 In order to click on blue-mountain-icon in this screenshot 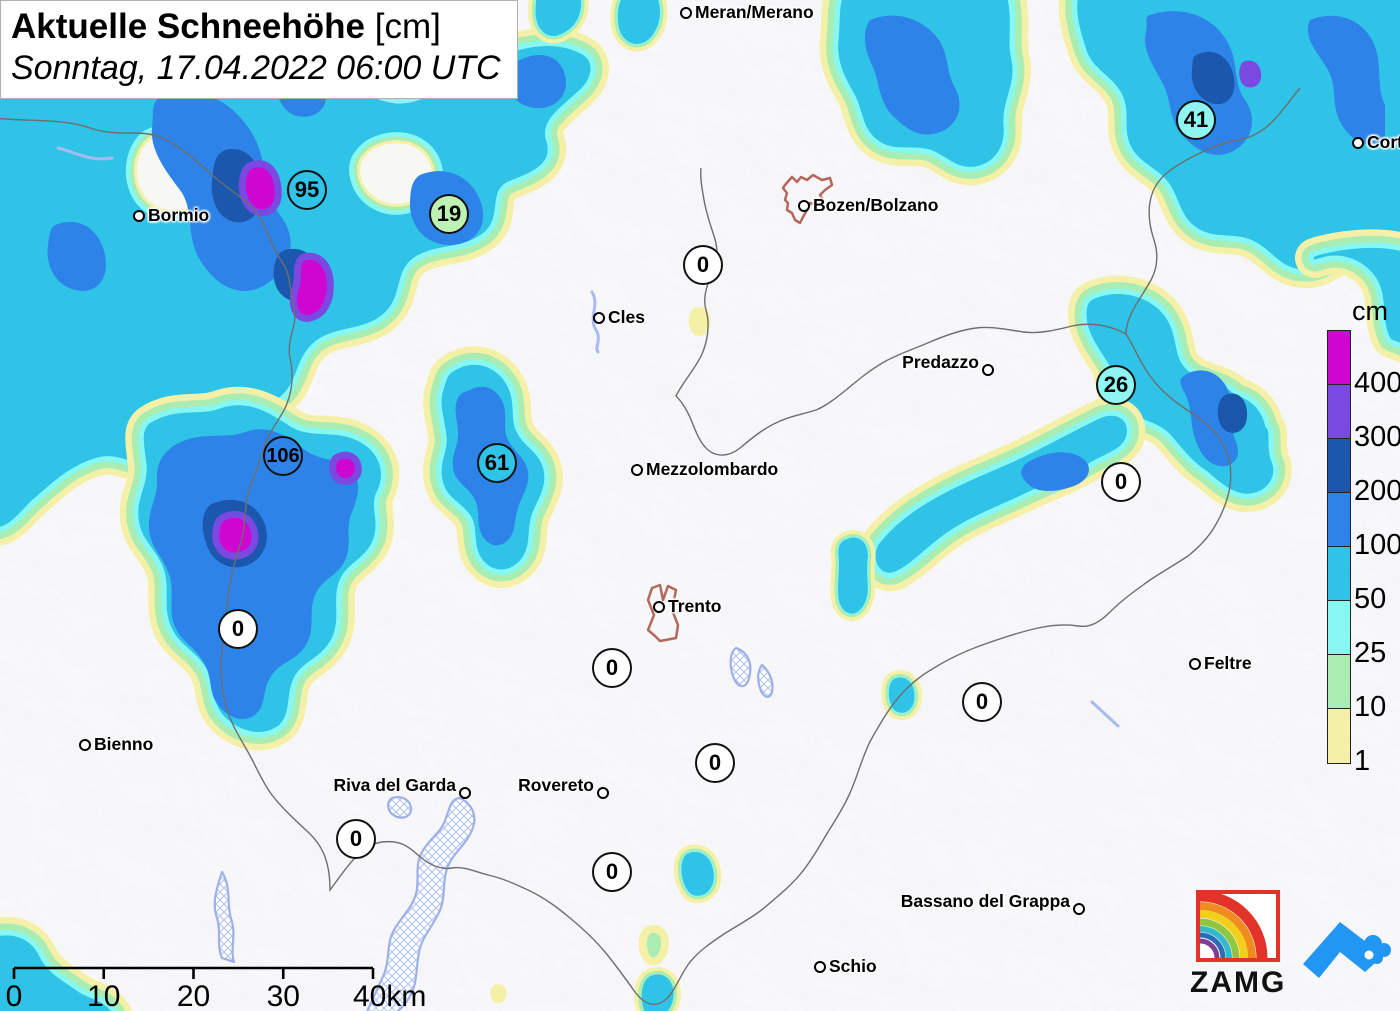, I will do `click(1347, 950)`.